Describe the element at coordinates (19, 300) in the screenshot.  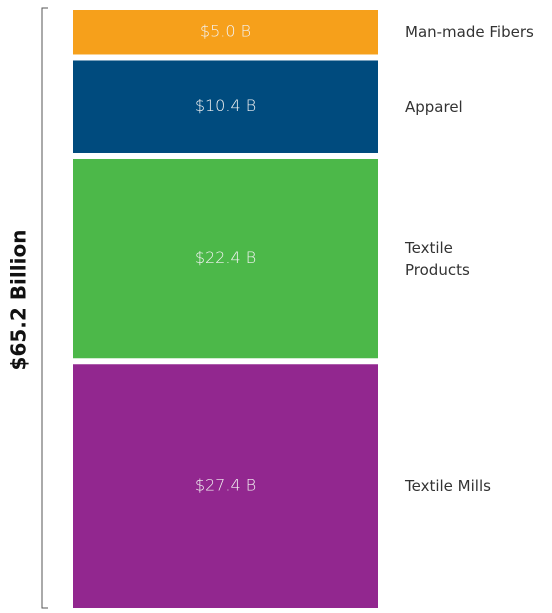
I see `total-label: $65.2 Billion` at that location.